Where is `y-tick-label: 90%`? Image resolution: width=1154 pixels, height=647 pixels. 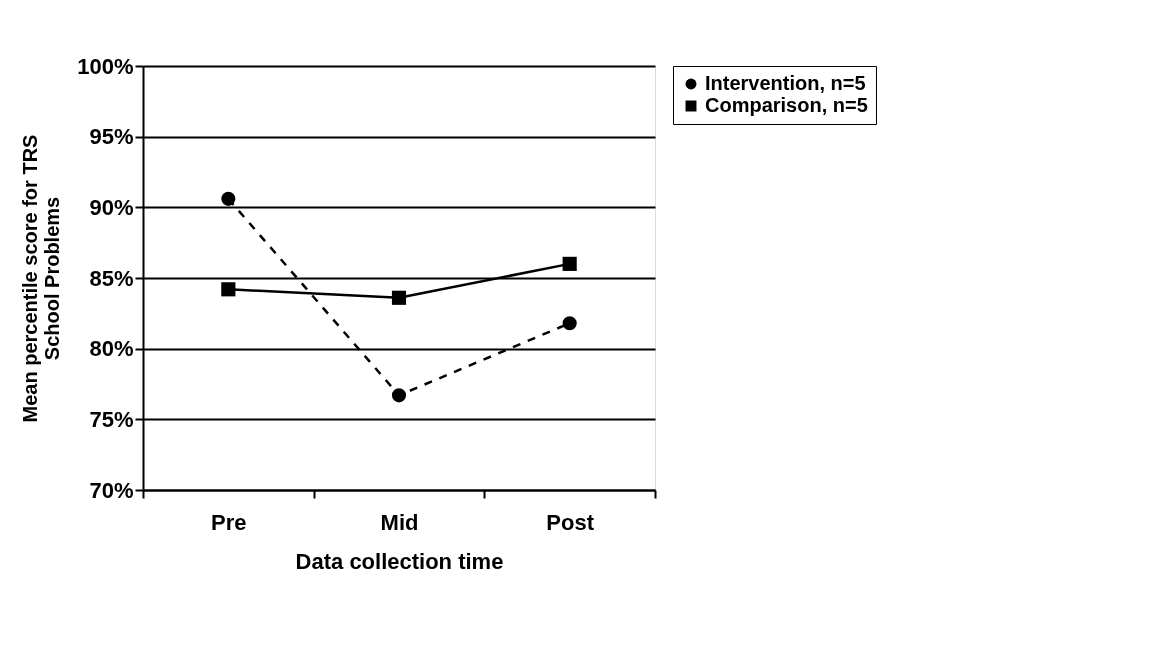
y-tick-label: 90% is located at coordinates (111, 207).